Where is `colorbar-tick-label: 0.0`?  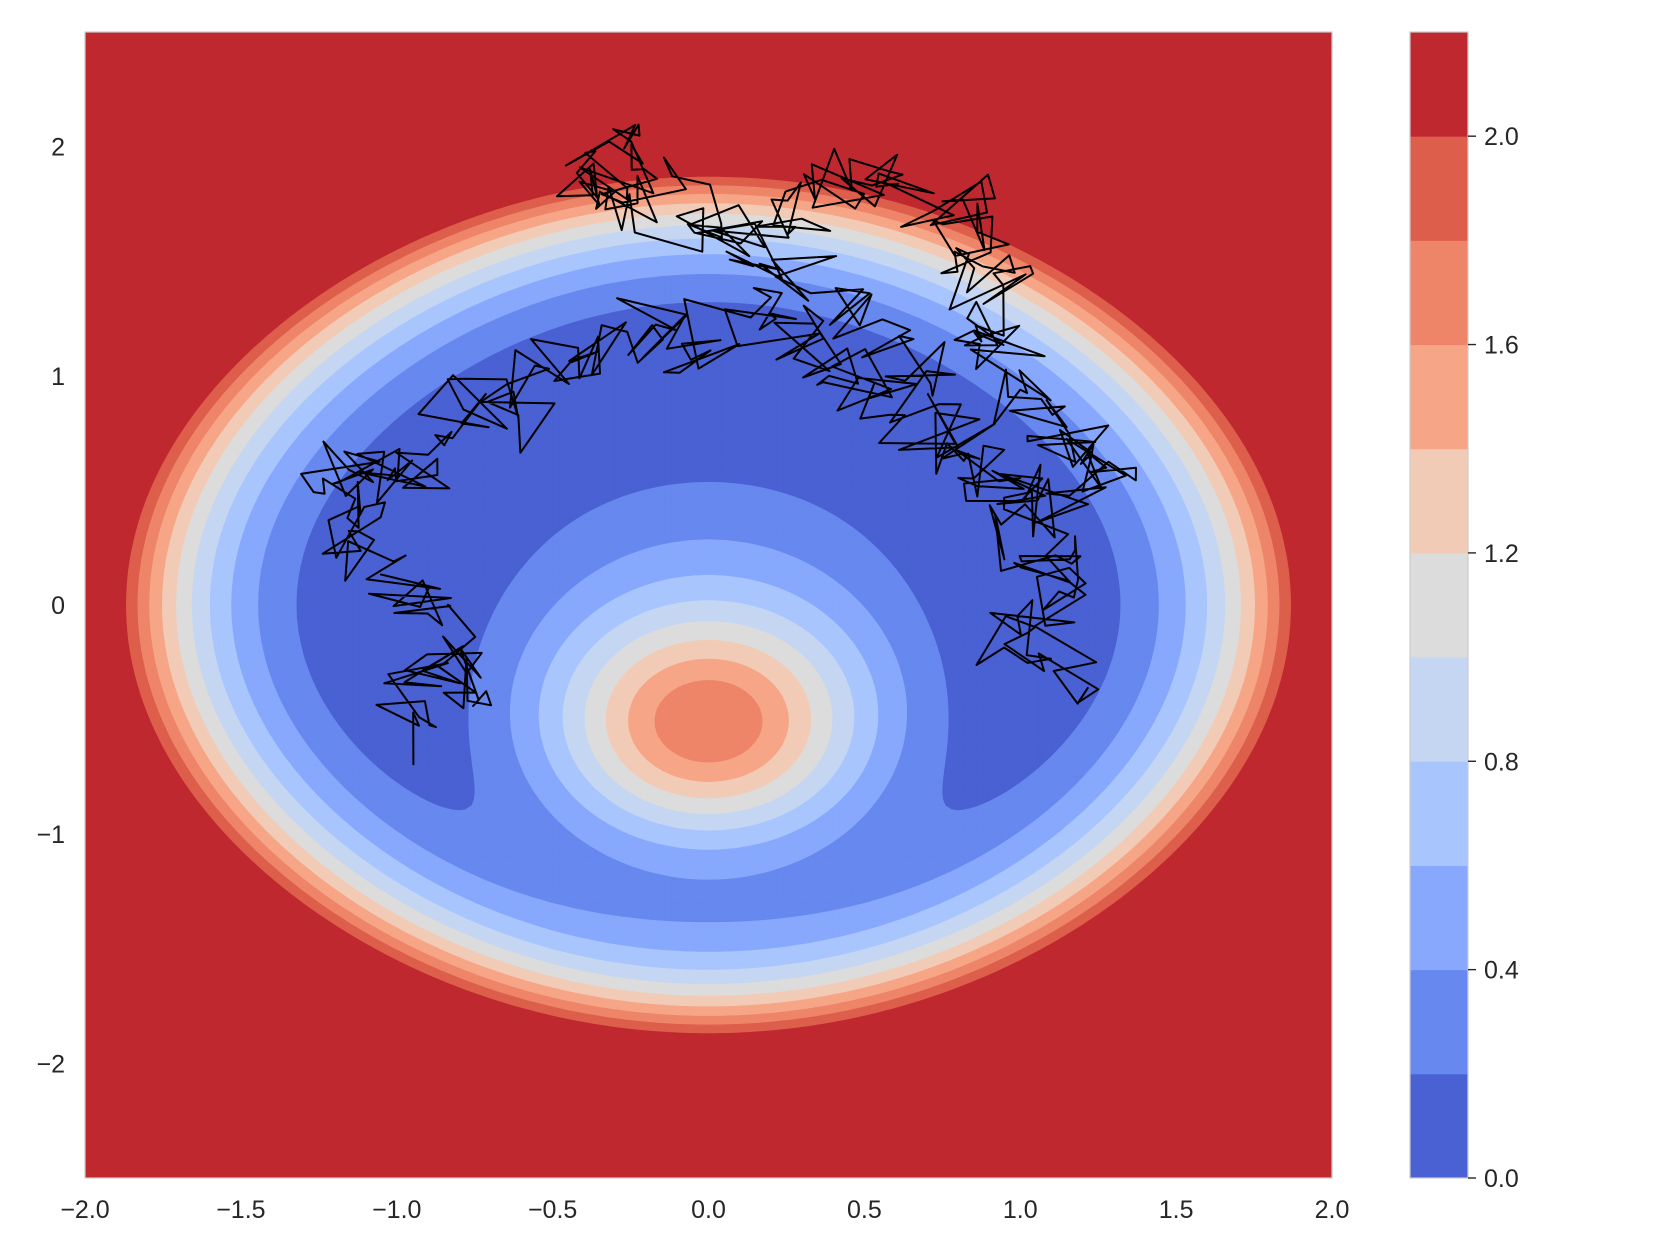 colorbar-tick-label: 0.0 is located at coordinates (1501, 1179).